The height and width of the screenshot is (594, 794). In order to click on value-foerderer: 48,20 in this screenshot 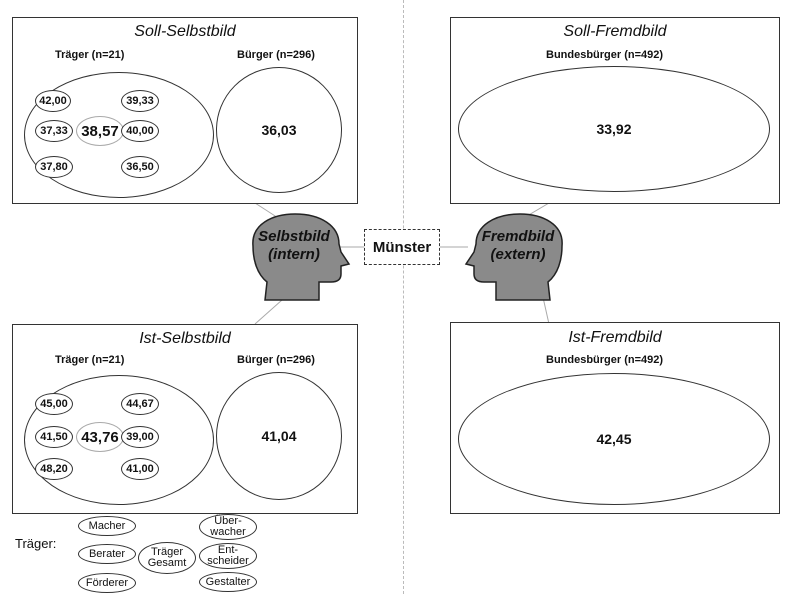, I will do `click(54, 469)`.